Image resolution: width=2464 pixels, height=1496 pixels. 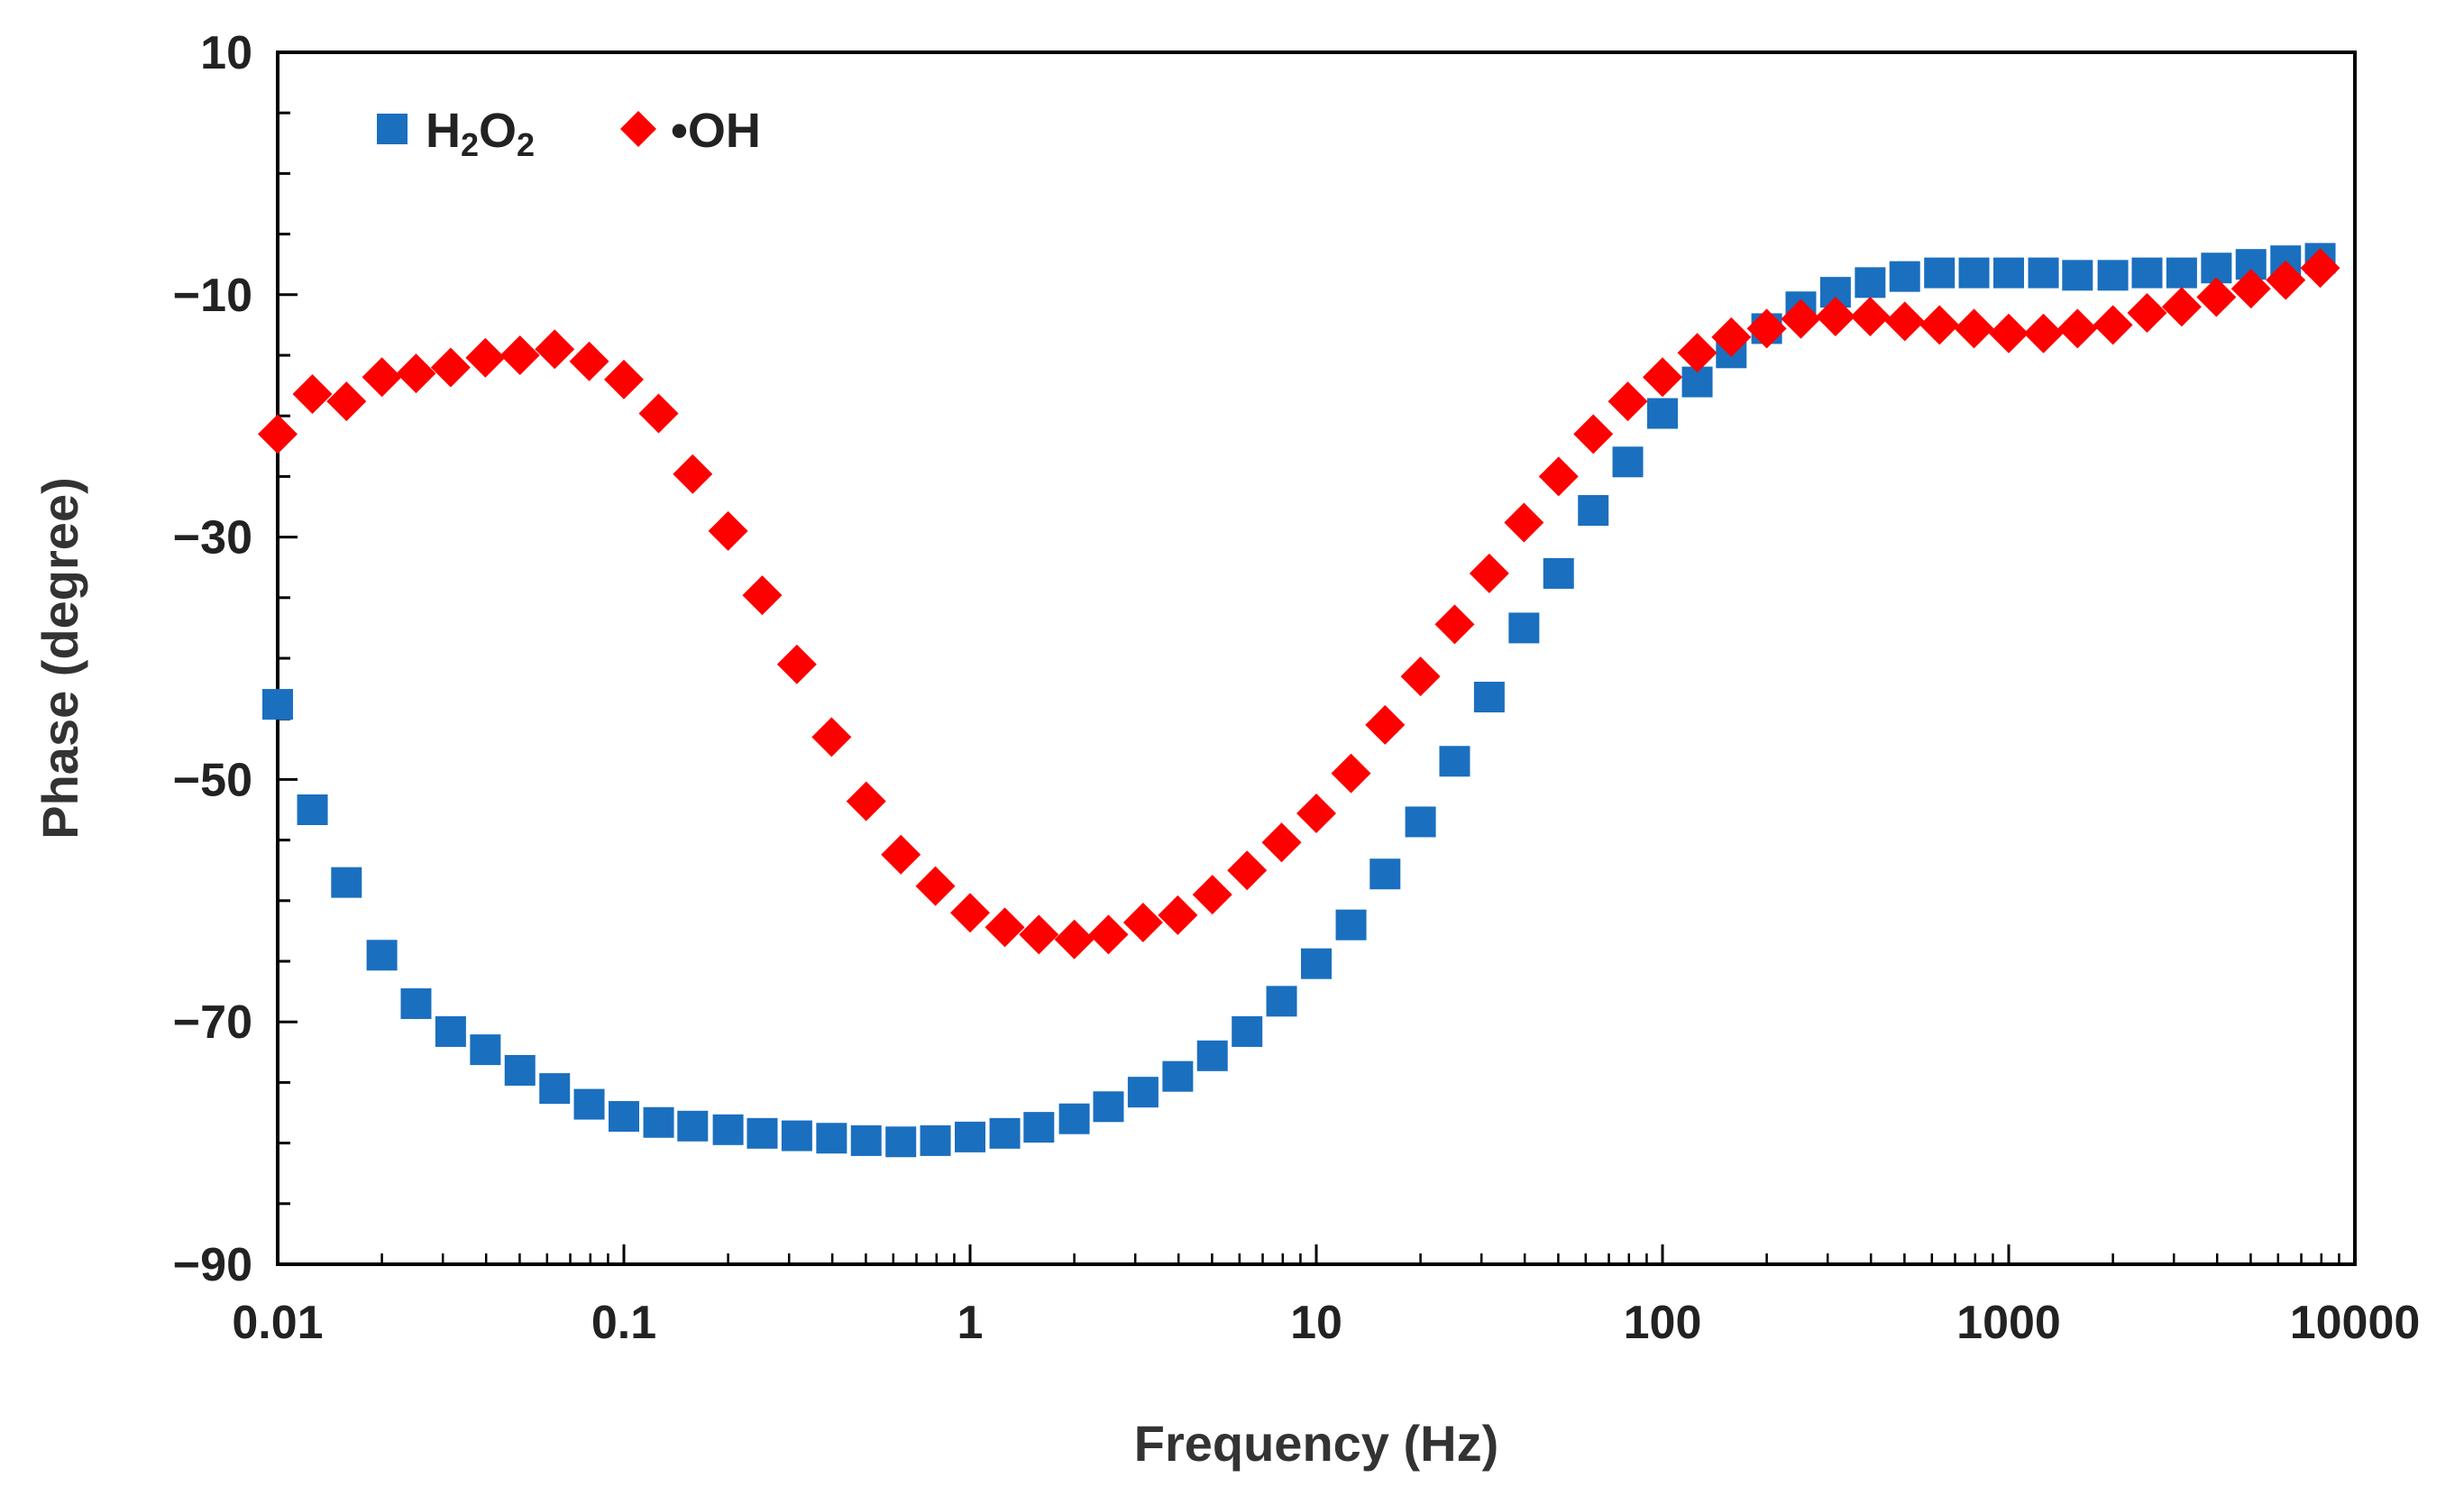 I want to click on x-axis-title: Frequency (Hz), so click(x=1316, y=1443).